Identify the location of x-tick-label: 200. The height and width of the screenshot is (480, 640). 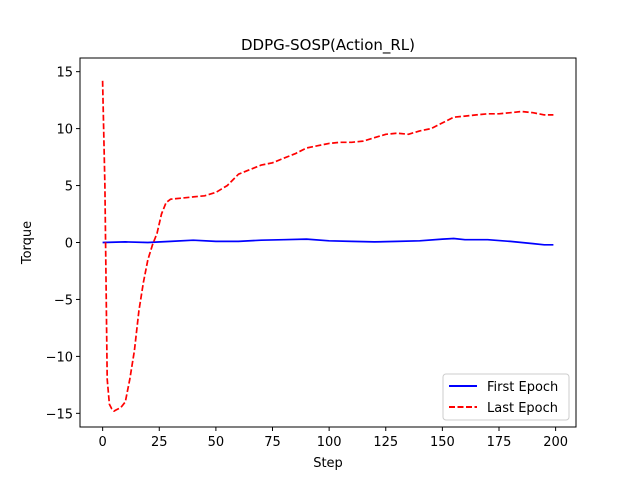
(555, 442).